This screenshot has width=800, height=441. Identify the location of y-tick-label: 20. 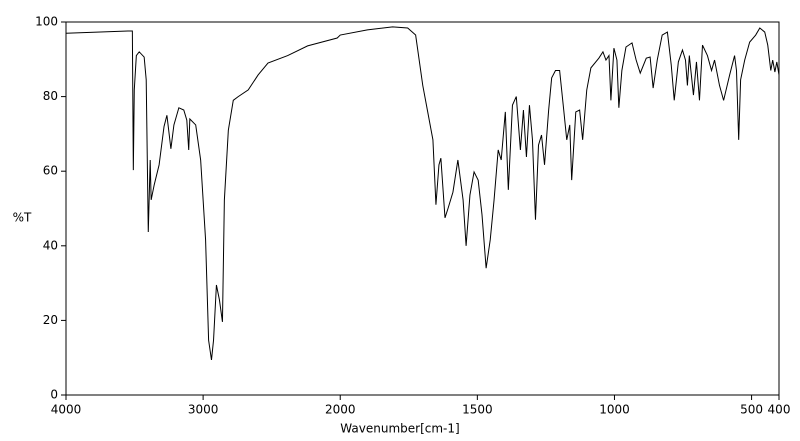
(50, 320).